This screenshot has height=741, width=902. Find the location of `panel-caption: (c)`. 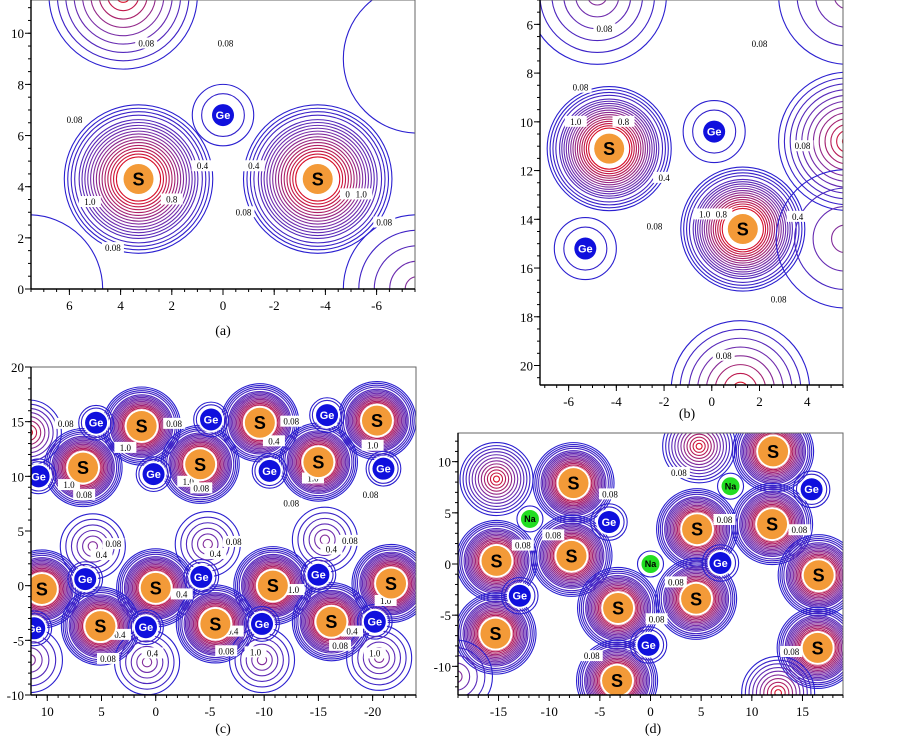

panel-caption: (c) is located at coordinates (223, 729).